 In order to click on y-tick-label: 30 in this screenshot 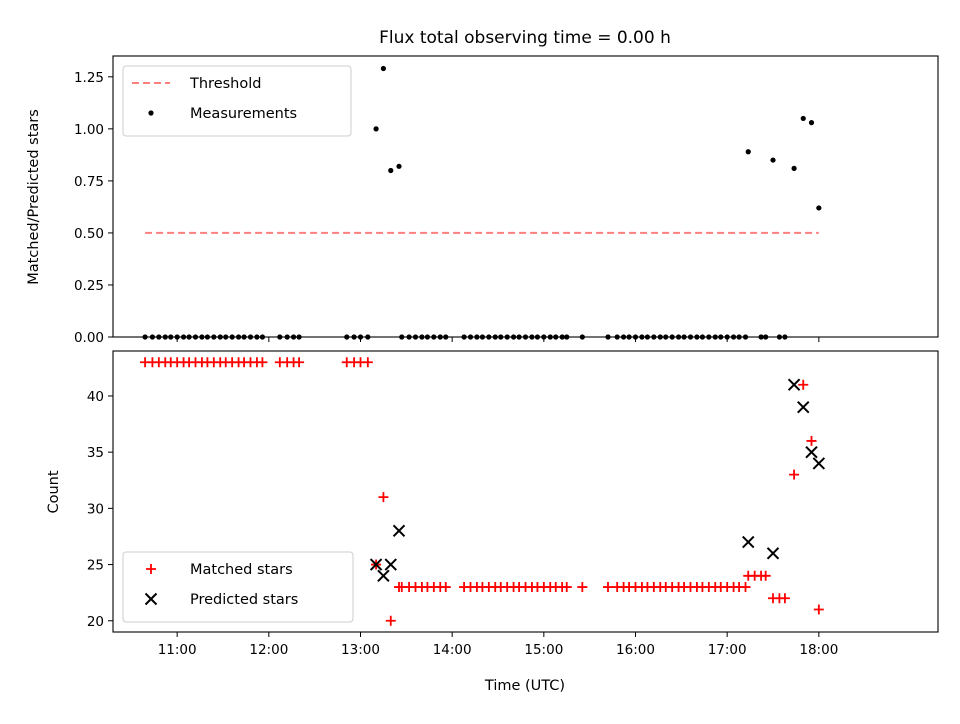, I will do `click(95, 509)`.